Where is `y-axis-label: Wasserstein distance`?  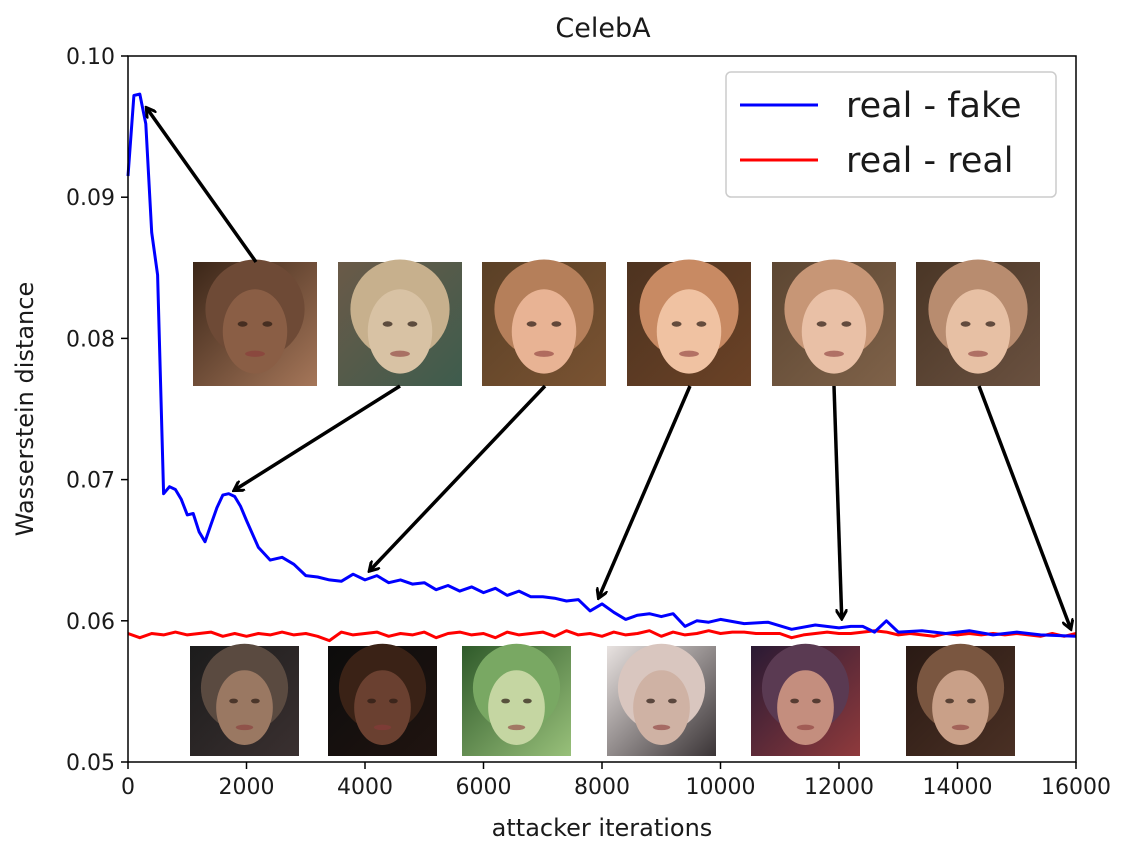
y-axis-label: Wasserstein distance is located at coordinates (25, 409).